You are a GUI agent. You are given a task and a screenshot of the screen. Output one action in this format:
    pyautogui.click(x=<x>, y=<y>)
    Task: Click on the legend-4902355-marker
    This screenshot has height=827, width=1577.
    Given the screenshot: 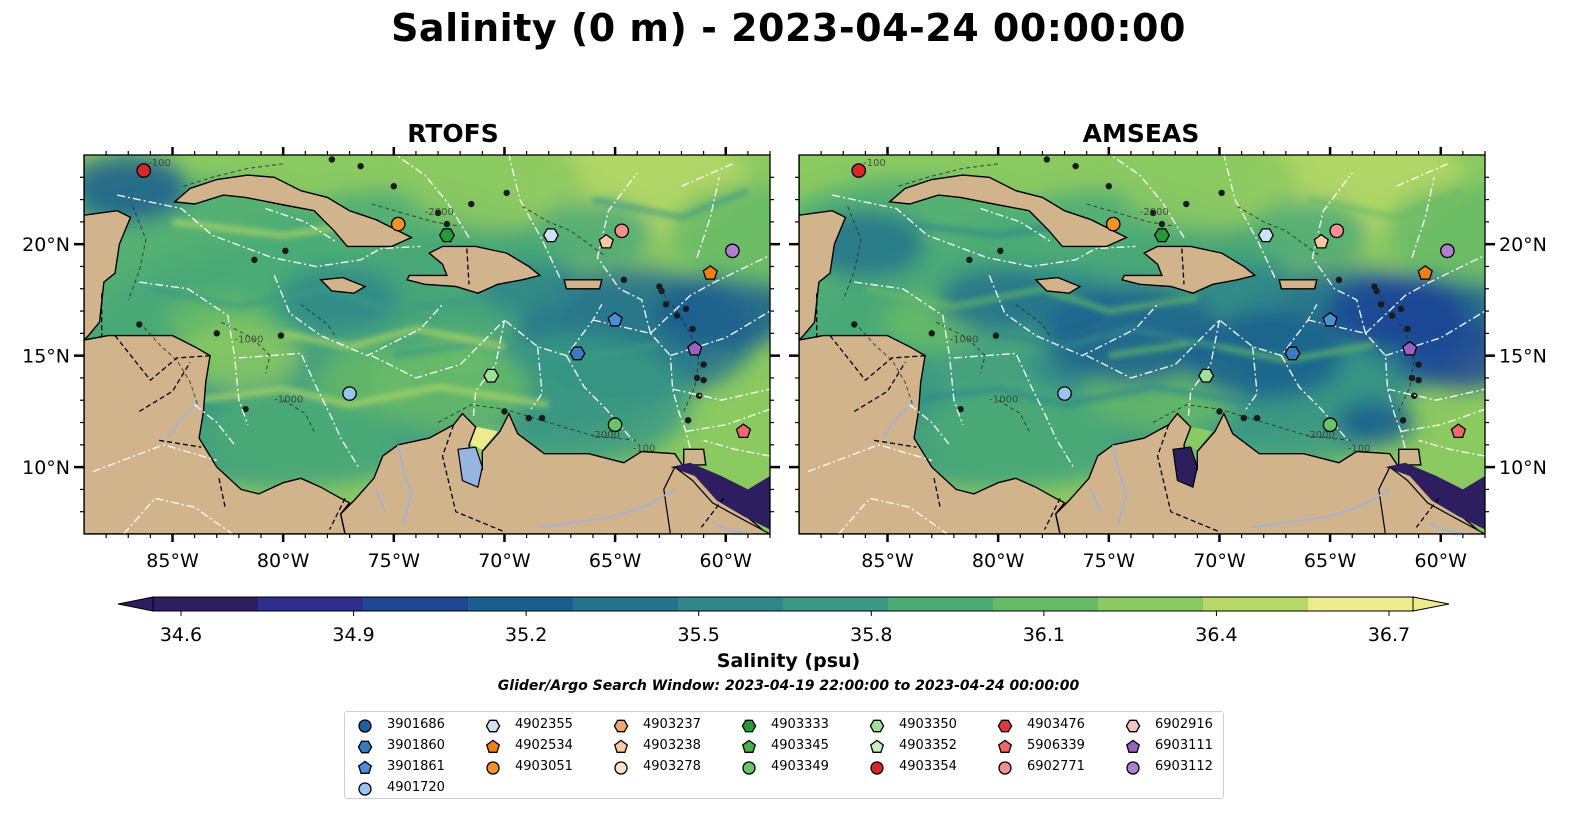 What is the action you would take?
    pyautogui.click(x=493, y=726)
    